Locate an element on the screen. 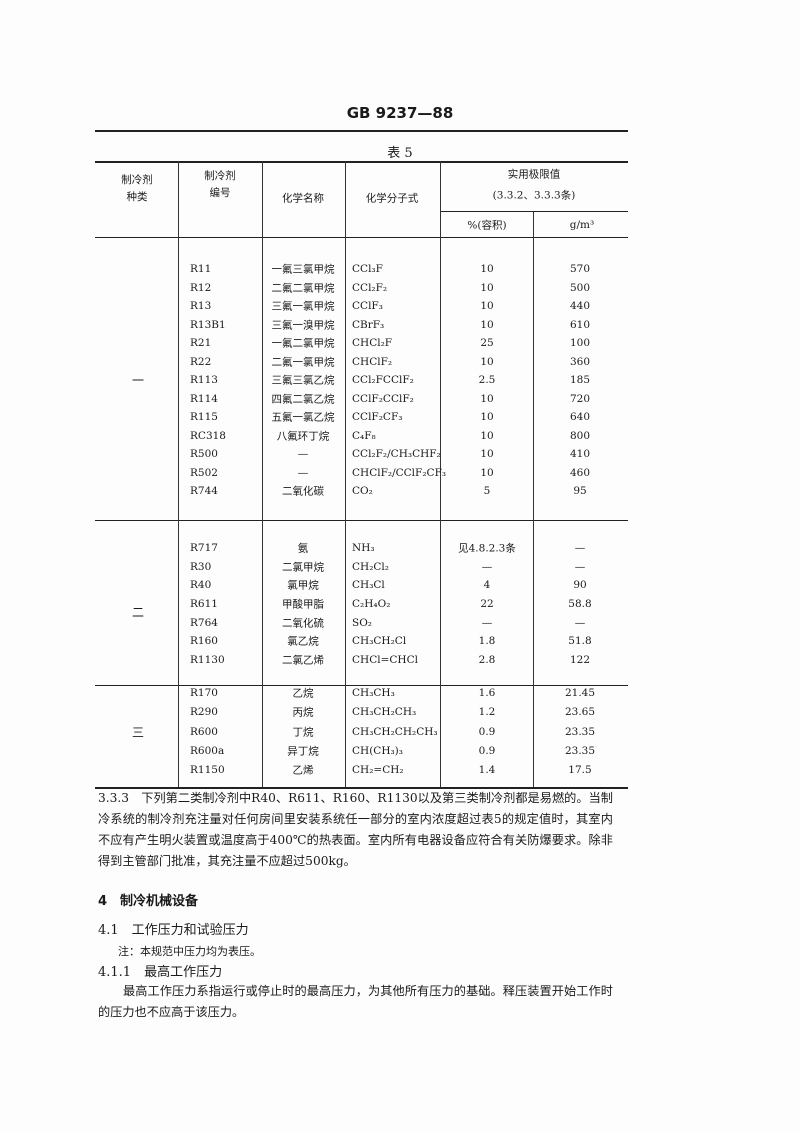  header-gm3: g/m³ is located at coordinates (582, 225).